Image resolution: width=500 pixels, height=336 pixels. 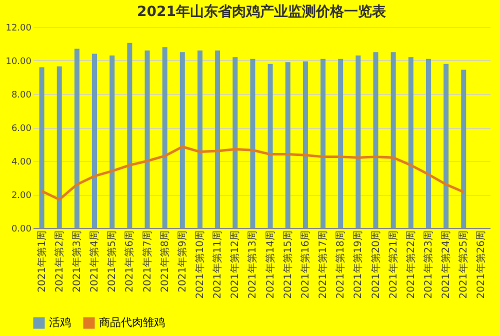 I want to click on x-tick-label: 2021年第17周, so click(x=323, y=264).